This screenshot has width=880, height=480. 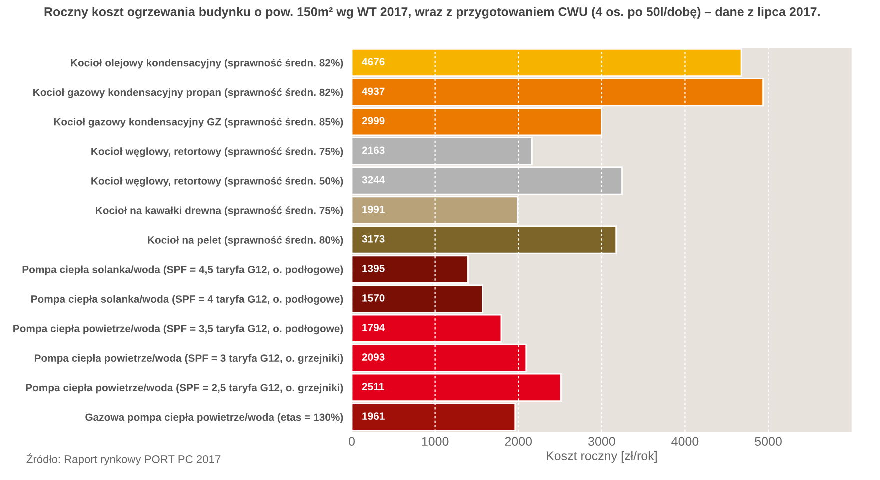 What do you see at coordinates (373, 150) in the screenshot?
I see `data-label: 2163` at bounding box center [373, 150].